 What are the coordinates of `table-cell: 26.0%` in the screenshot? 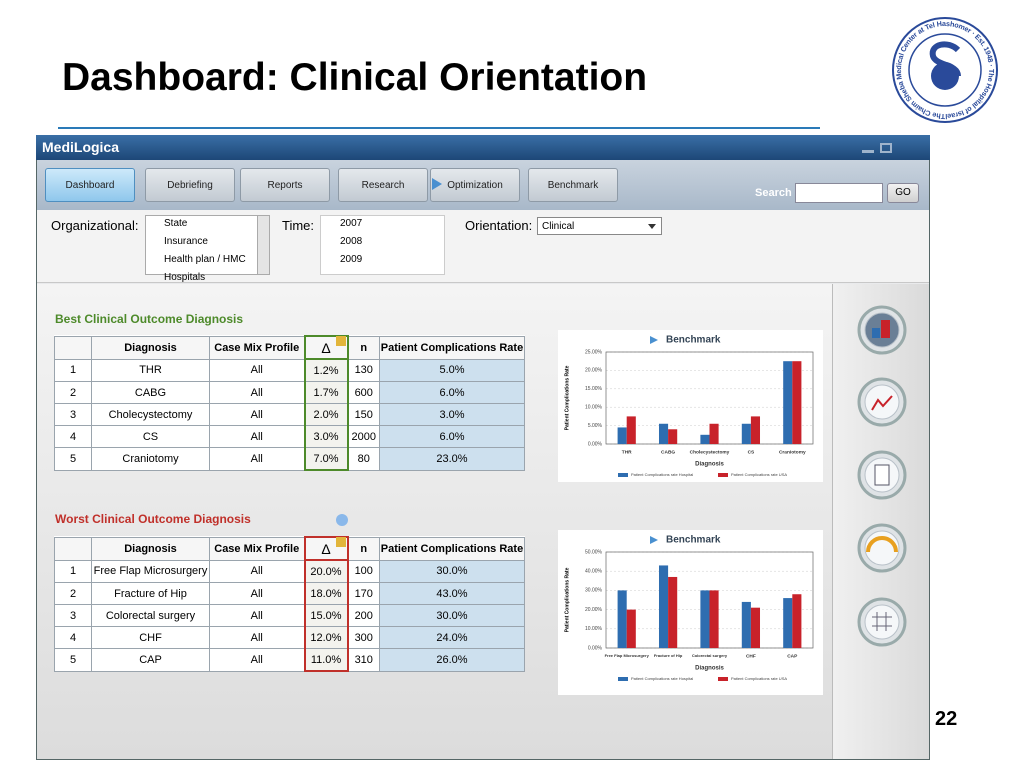 It's located at (452, 660).